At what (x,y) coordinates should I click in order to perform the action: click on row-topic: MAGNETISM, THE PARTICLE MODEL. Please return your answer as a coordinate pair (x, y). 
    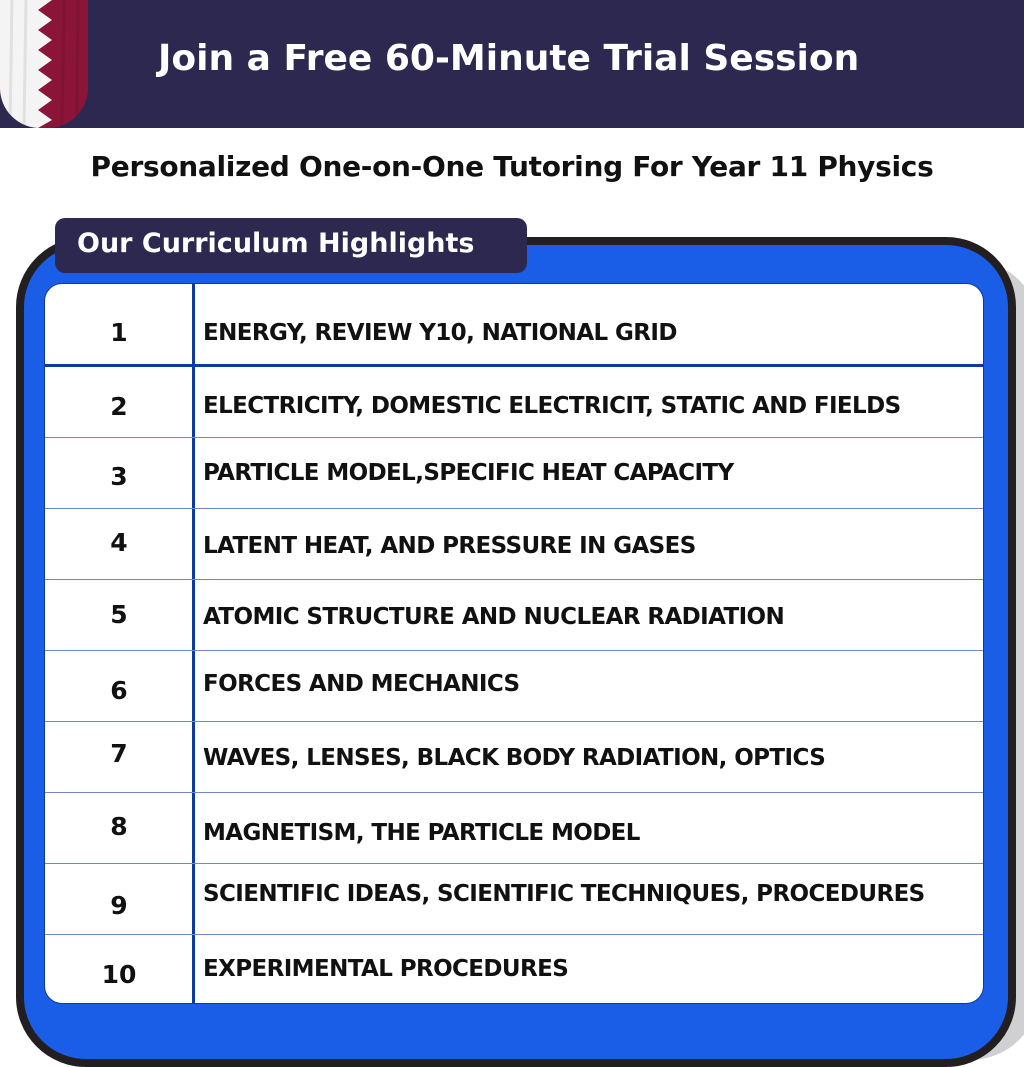
    Looking at the image, I should click on (421, 833).